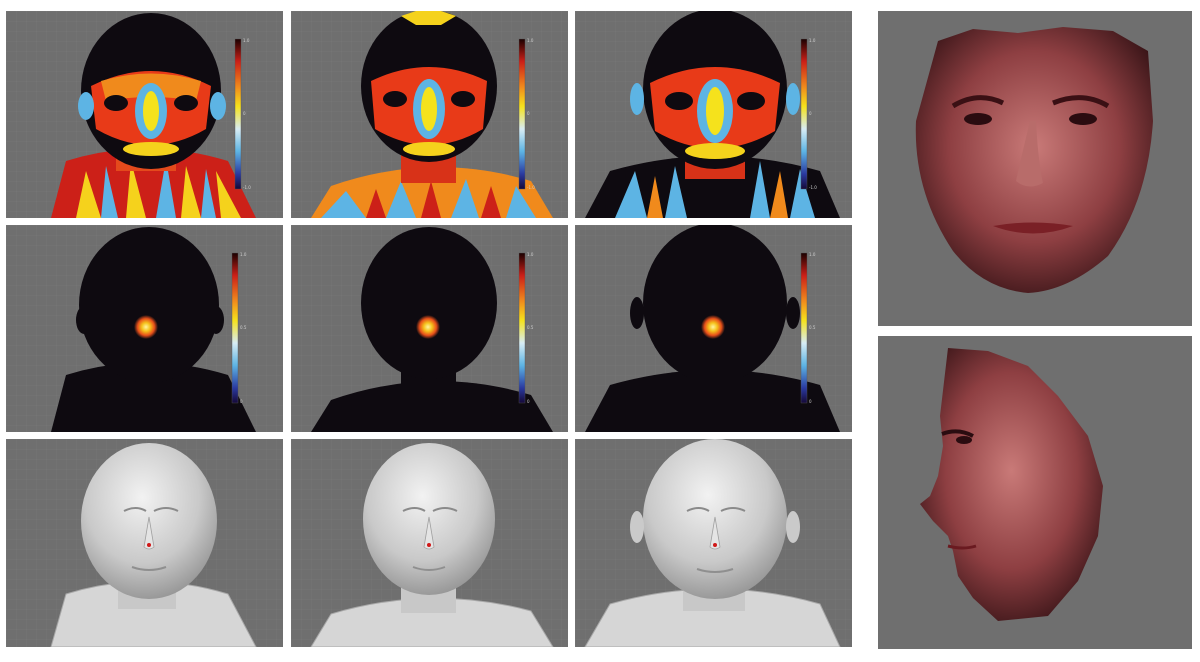  I want to click on nose-tip-heatmap-image-3: 1.0 0.5 0, so click(713, 328).